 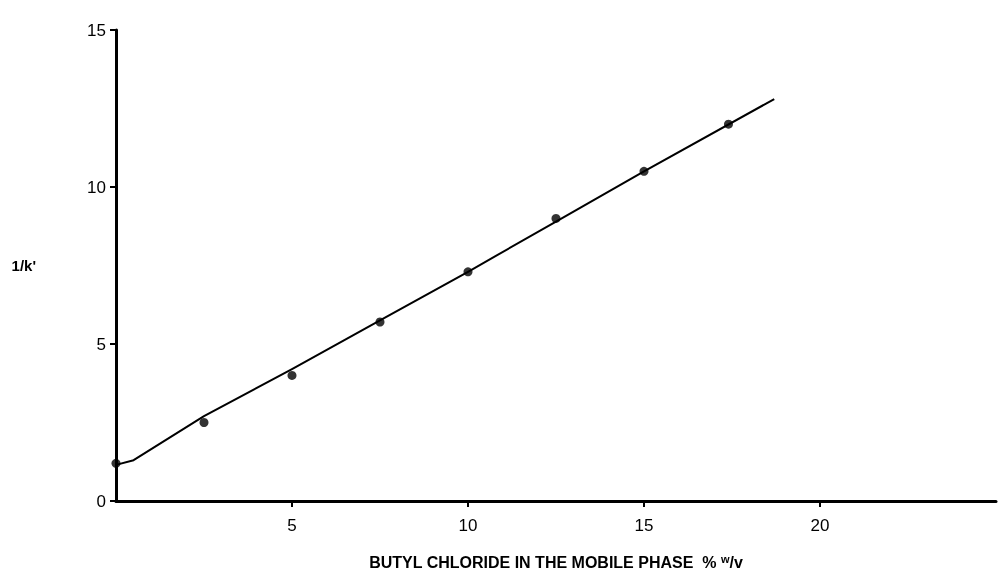 What do you see at coordinates (96, 30) in the screenshot?
I see `y-tick-label: 15` at bounding box center [96, 30].